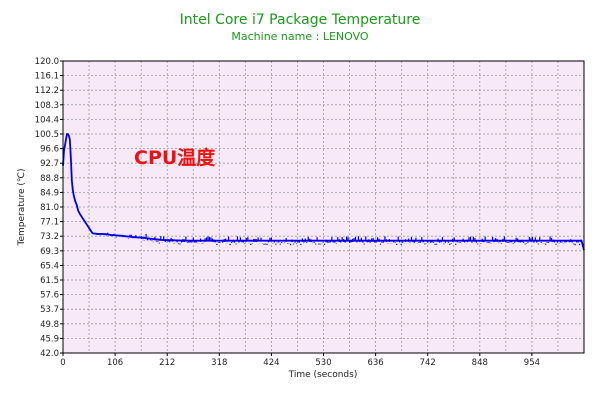 The image size is (600, 400). What do you see at coordinates (271, 363) in the screenshot?
I see `x-tick-label: 424` at bounding box center [271, 363].